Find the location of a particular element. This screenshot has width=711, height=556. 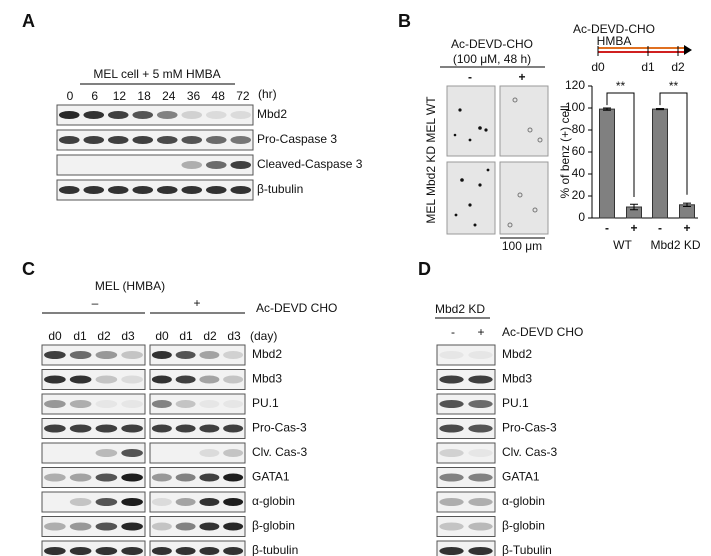

condition: + is located at coordinates (196, 303).